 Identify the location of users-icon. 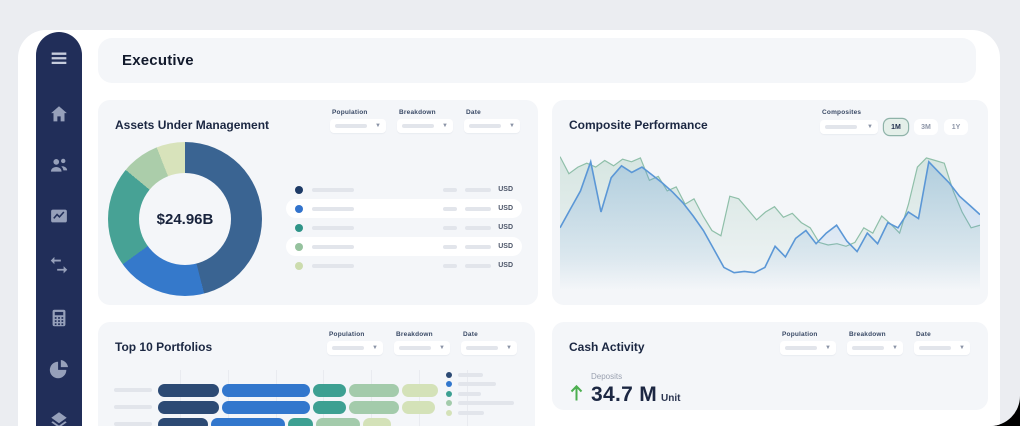
(59, 165).